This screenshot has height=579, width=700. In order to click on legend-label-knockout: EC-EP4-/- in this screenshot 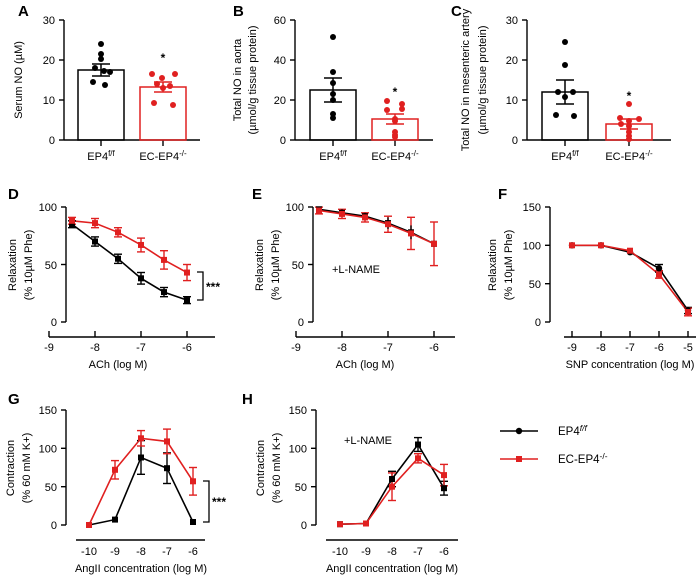, I will do `click(583, 458)`.